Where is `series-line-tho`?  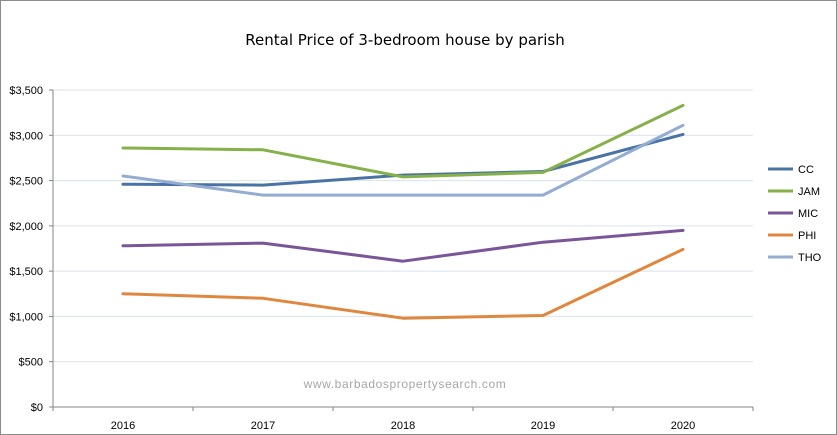
series-line-tho is located at coordinates (403, 160).